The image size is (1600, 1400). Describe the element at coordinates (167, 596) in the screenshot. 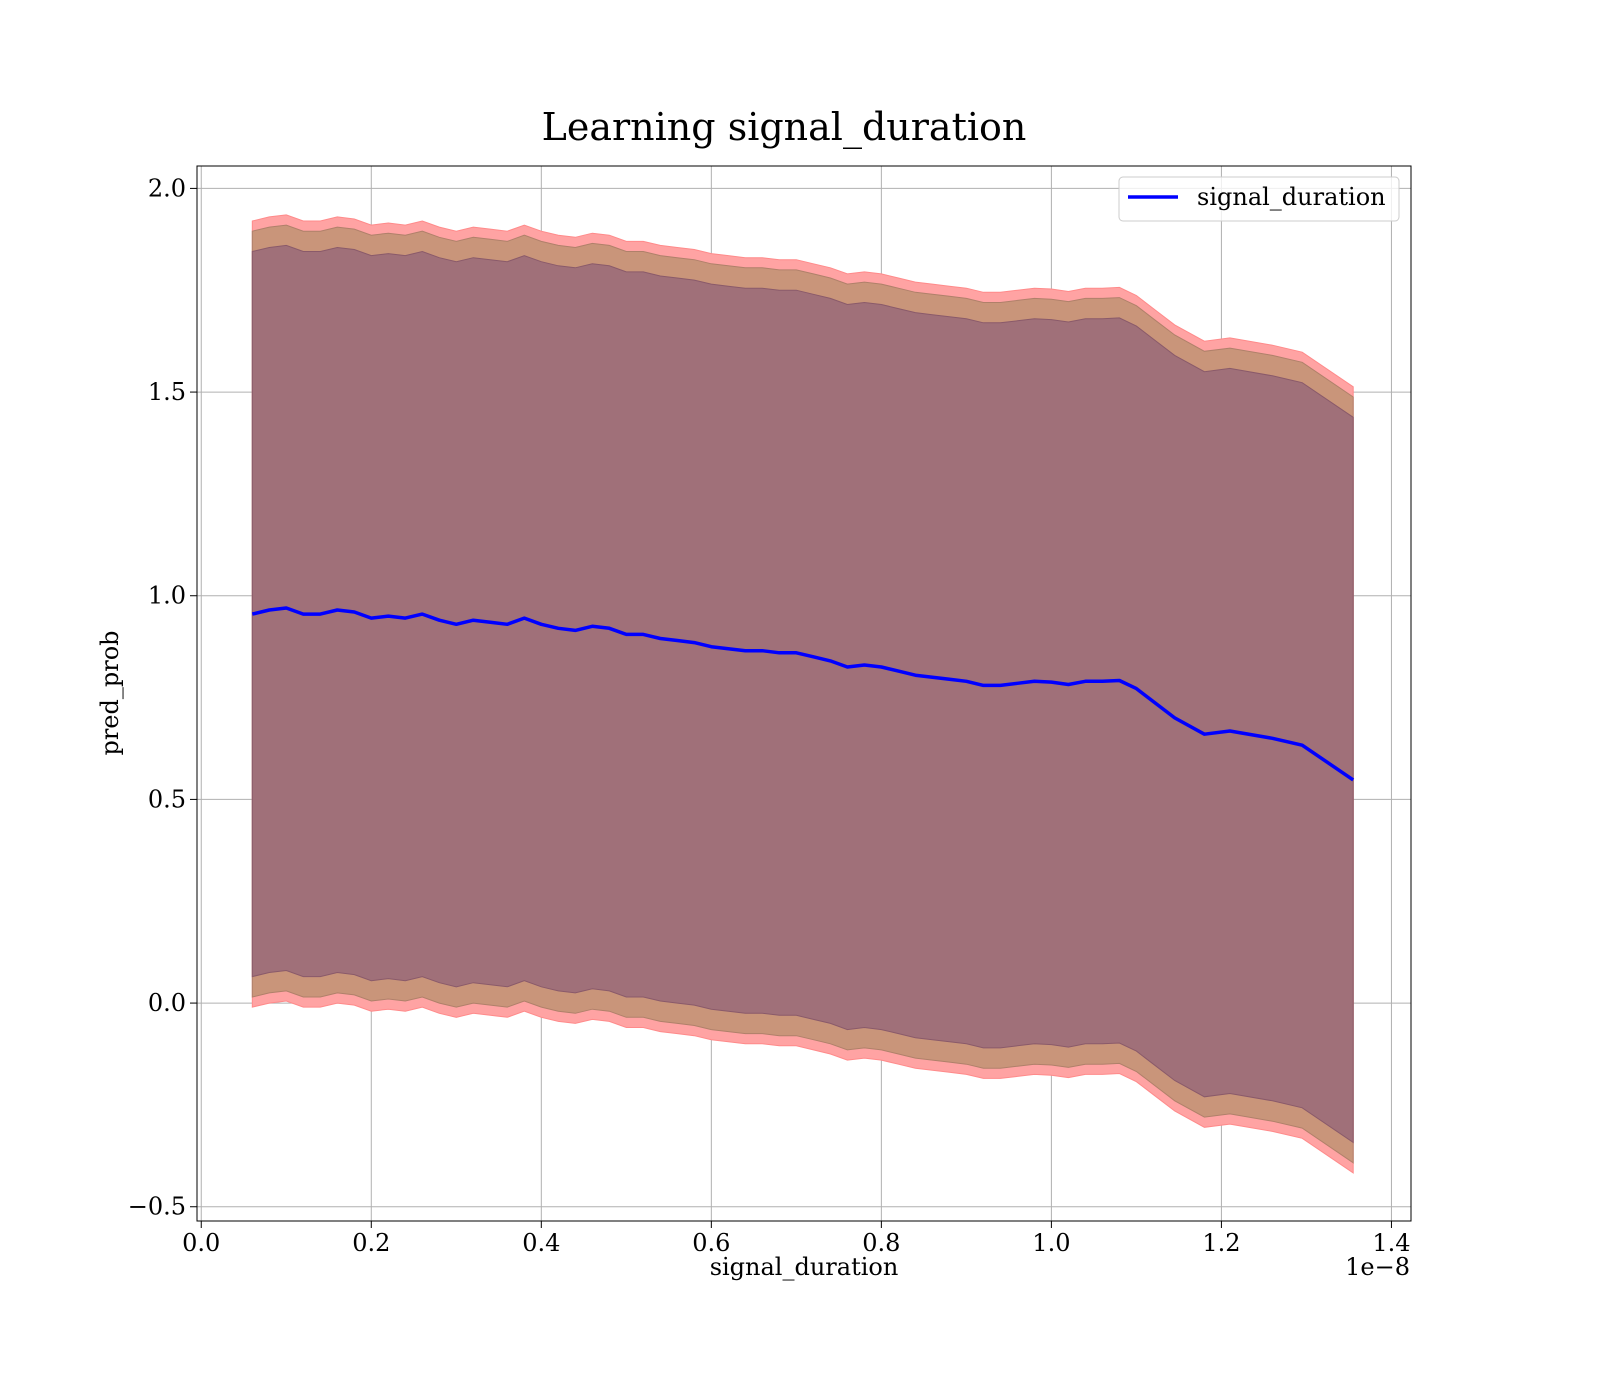

I see `y-tick-label: 1.0` at that location.